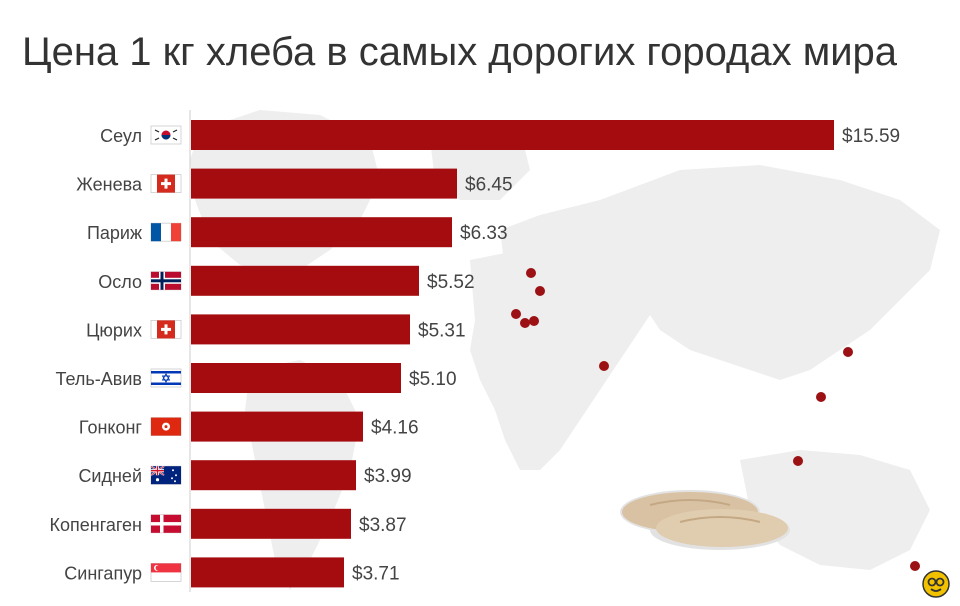 The height and width of the screenshot is (606, 960). Describe the element at coordinates (388, 476) in the screenshot. I see `bar-value-label: $3.99` at that location.